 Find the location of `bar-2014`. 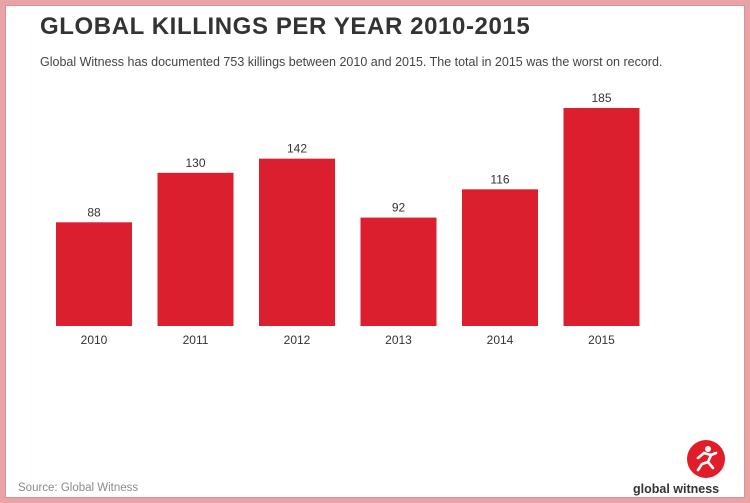

bar-2014 is located at coordinates (500, 257).